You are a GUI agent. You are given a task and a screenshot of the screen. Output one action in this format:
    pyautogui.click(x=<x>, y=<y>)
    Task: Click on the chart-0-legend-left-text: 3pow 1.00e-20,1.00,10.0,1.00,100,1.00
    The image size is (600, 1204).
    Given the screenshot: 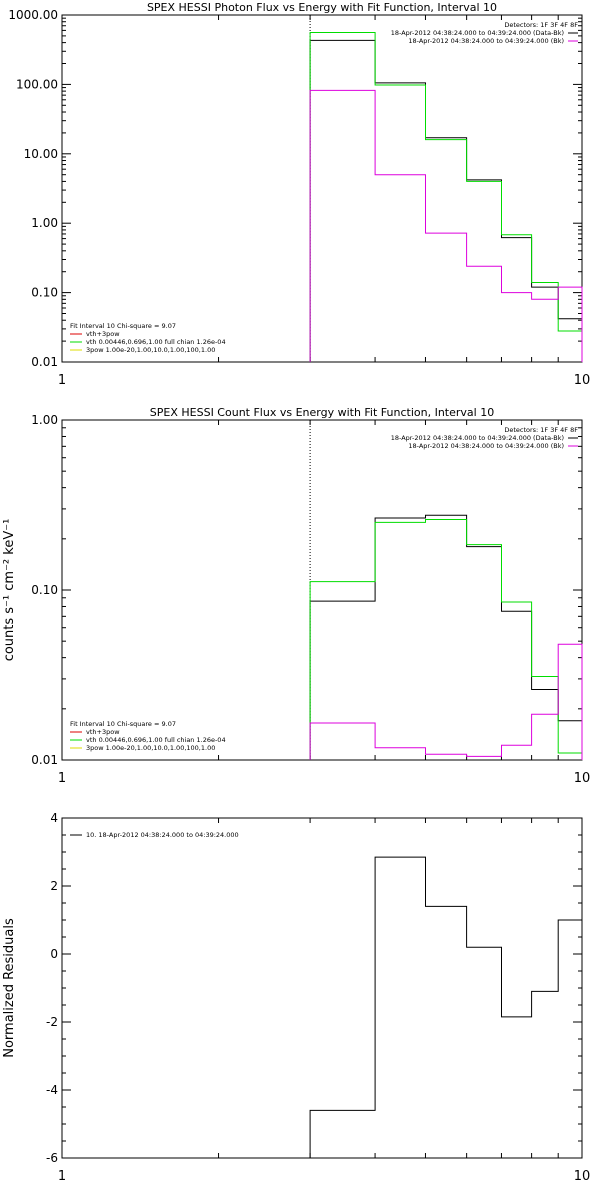 What is the action you would take?
    pyautogui.click(x=150, y=350)
    